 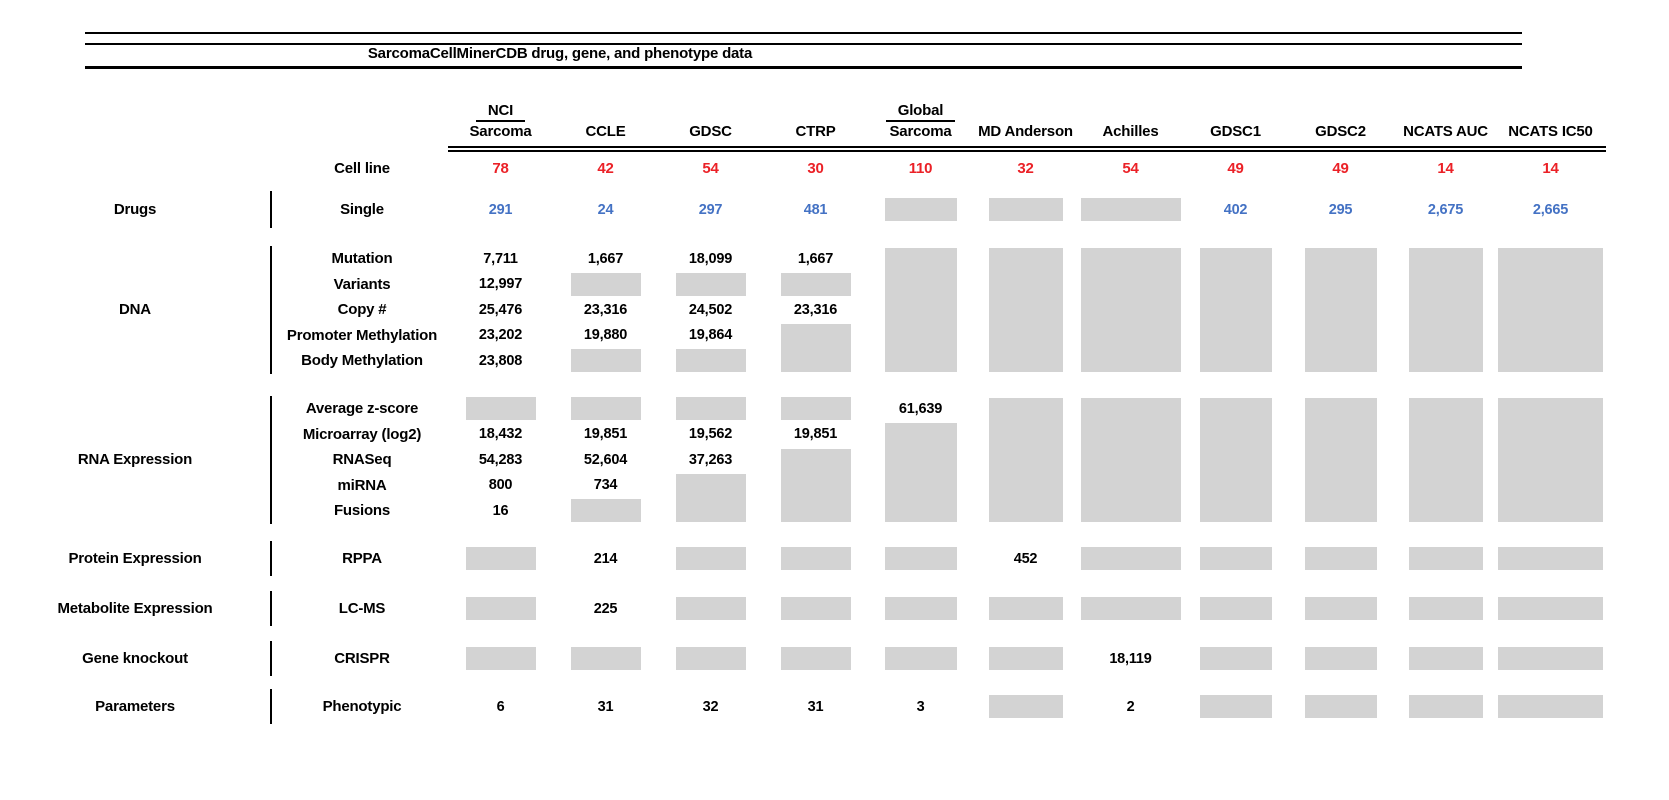 What do you see at coordinates (135, 608) in the screenshot?
I see `section-label: Metabolite Expression` at bounding box center [135, 608].